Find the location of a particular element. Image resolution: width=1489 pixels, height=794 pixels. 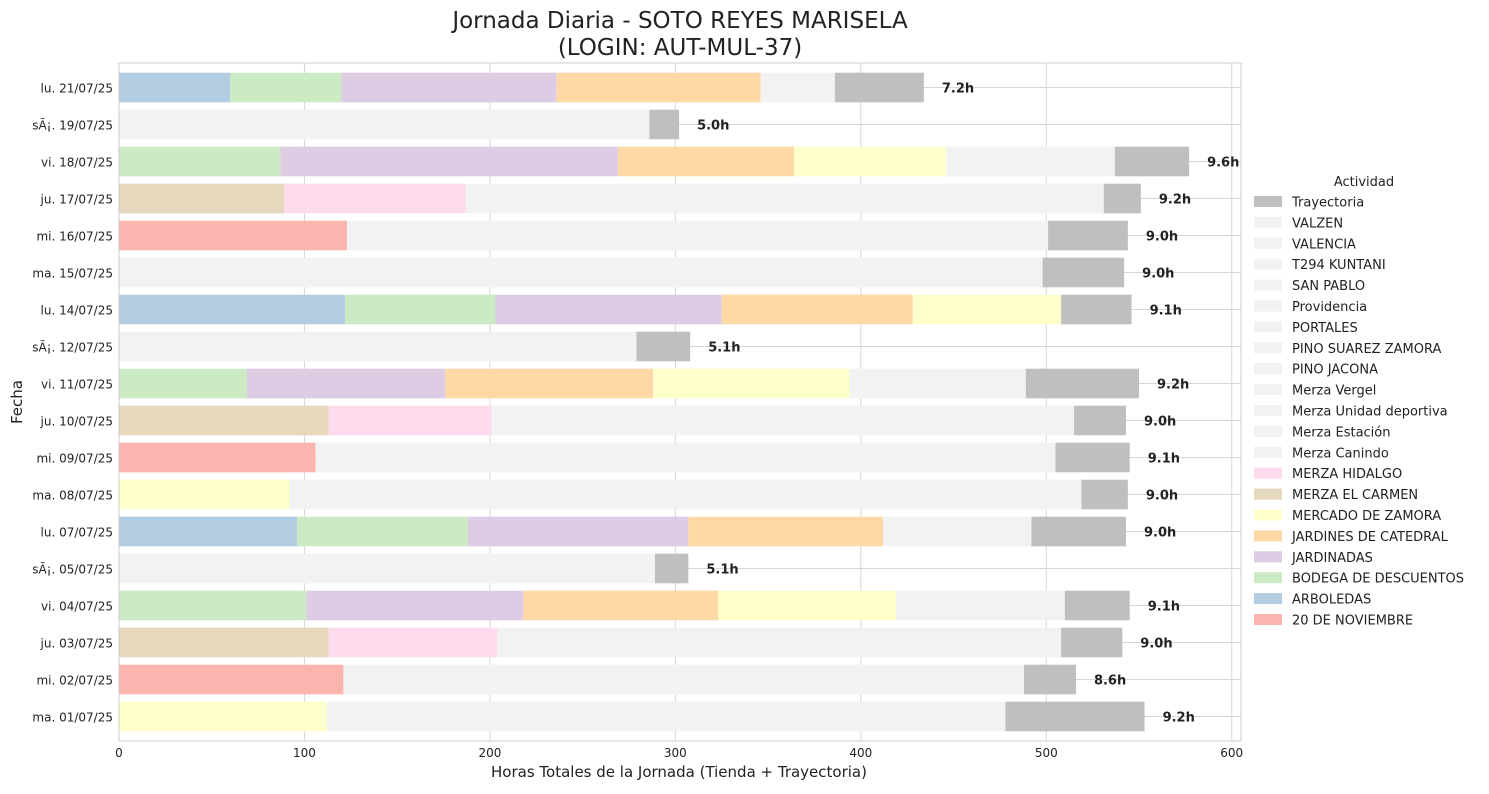

x-tick-label: 100 is located at coordinates (304, 753).